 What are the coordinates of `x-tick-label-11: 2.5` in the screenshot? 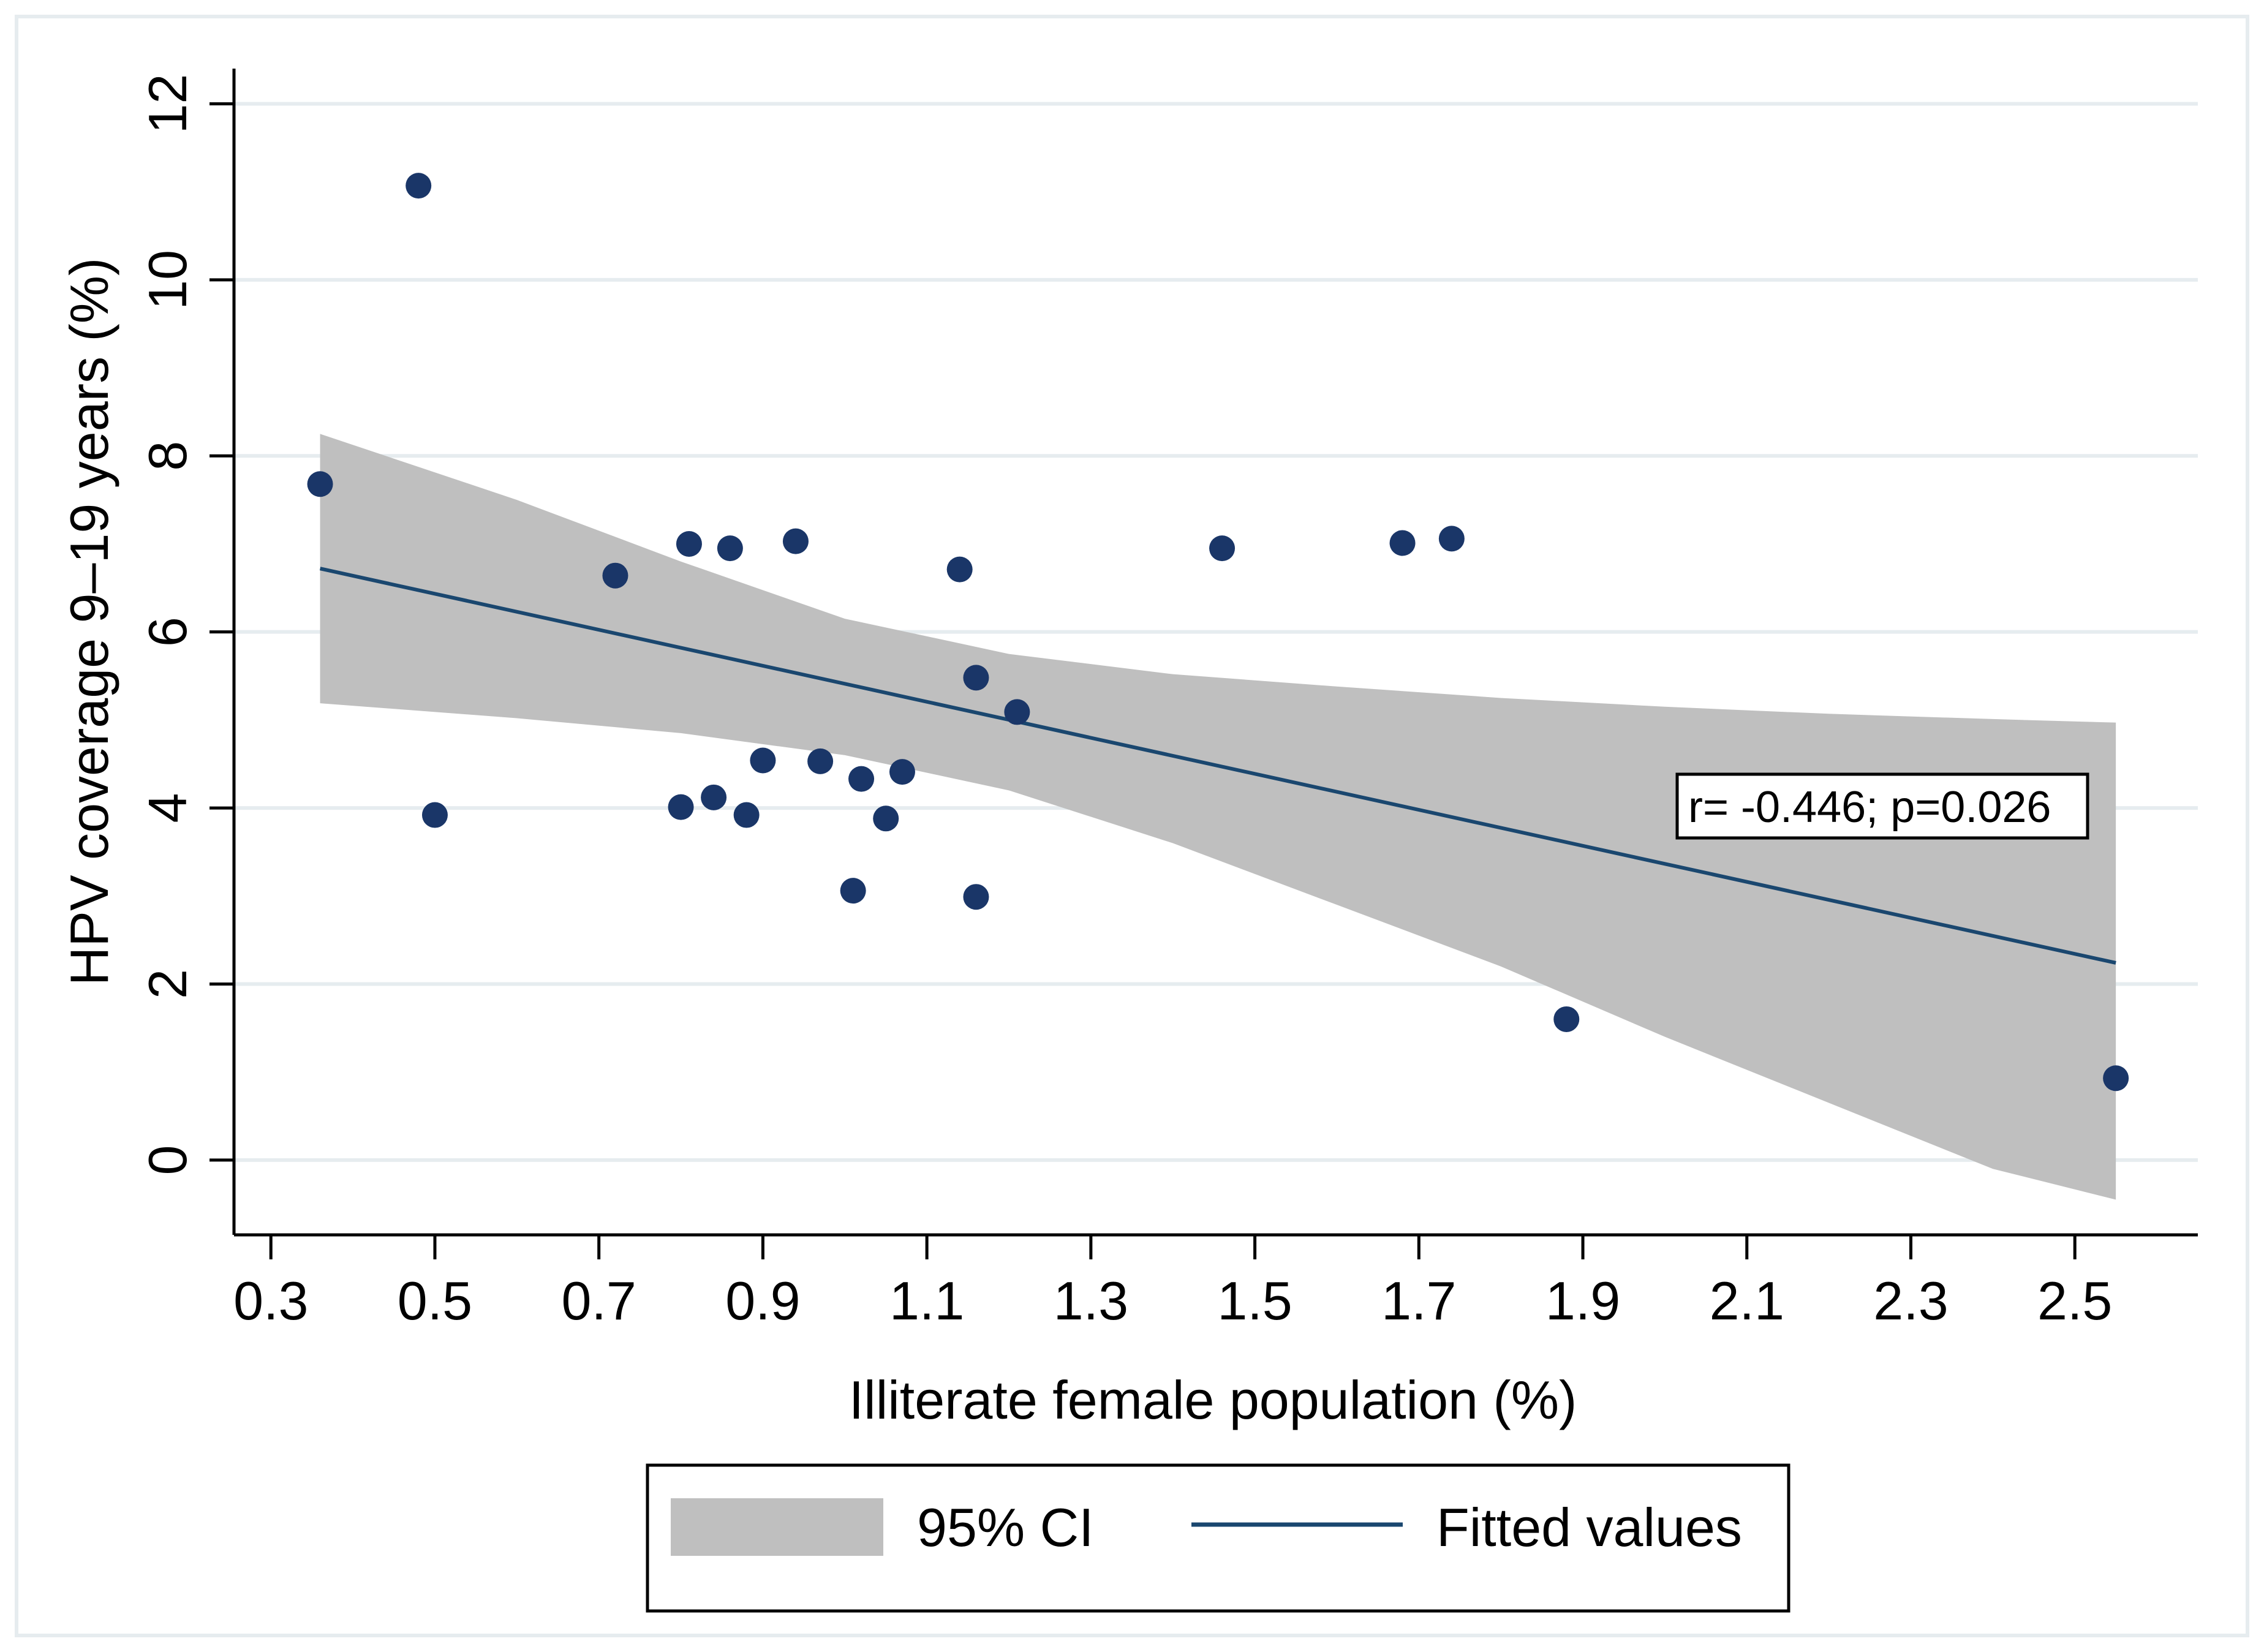 It's located at (2074, 1300).